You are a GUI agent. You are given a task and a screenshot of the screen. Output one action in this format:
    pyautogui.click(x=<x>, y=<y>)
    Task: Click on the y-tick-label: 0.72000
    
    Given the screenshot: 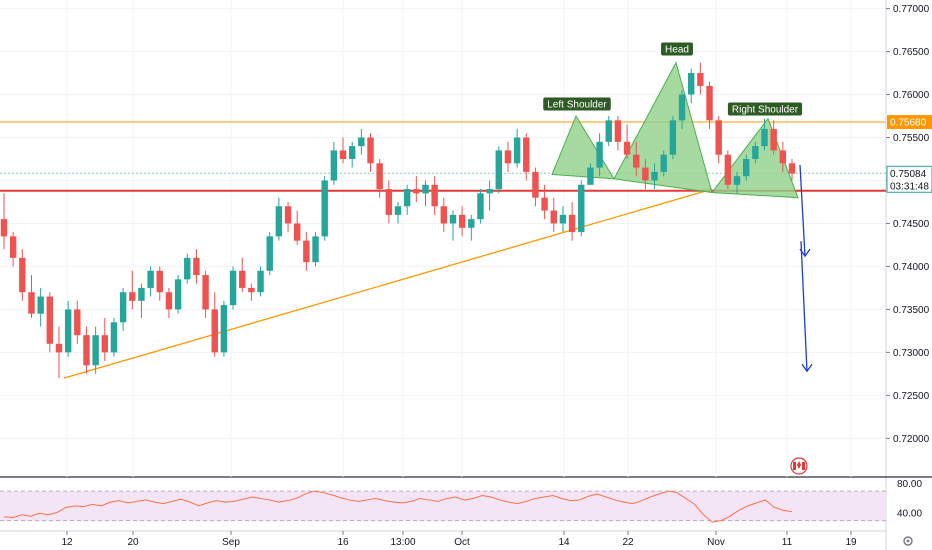 What is the action you would take?
    pyautogui.click(x=911, y=439)
    